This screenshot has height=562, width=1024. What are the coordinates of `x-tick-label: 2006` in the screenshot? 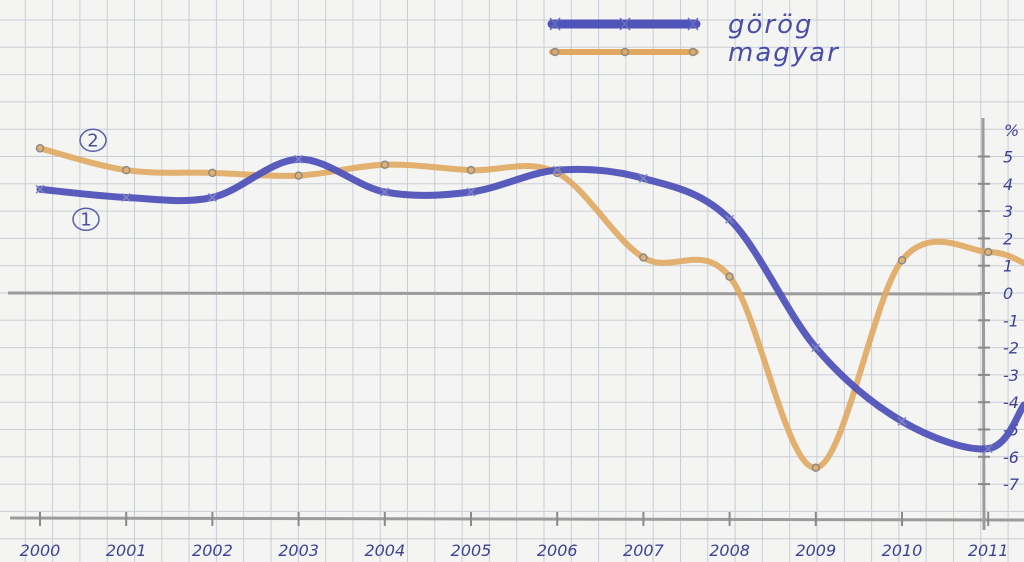 It's located at (557, 550).